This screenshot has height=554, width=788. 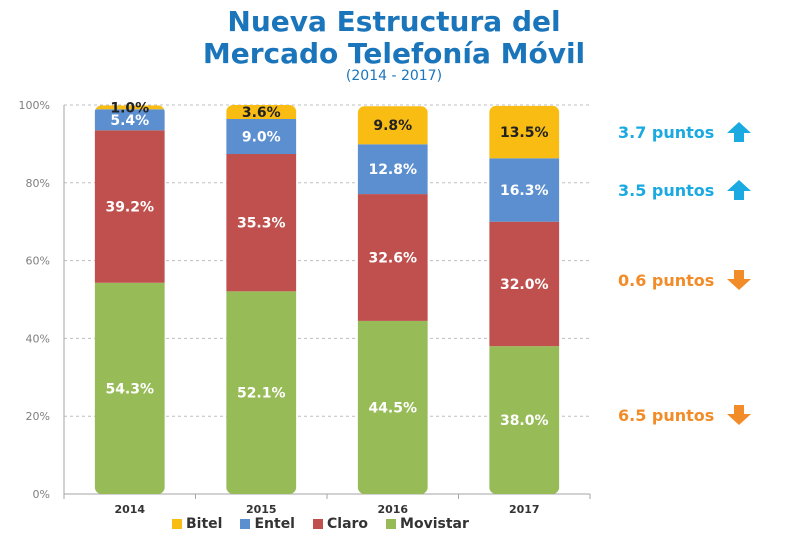 I want to click on bar-segment-entel-2016, so click(x=392, y=169).